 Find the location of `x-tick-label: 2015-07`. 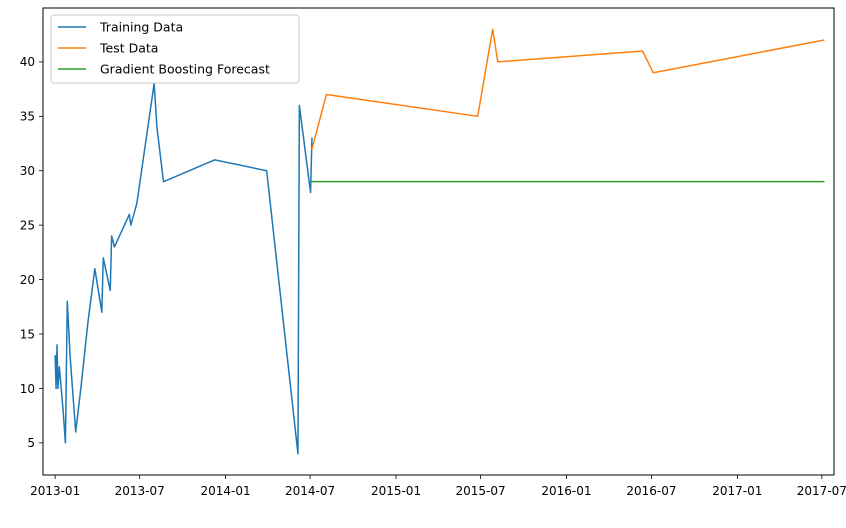

x-tick-label: 2015-07 is located at coordinates (480, 491).